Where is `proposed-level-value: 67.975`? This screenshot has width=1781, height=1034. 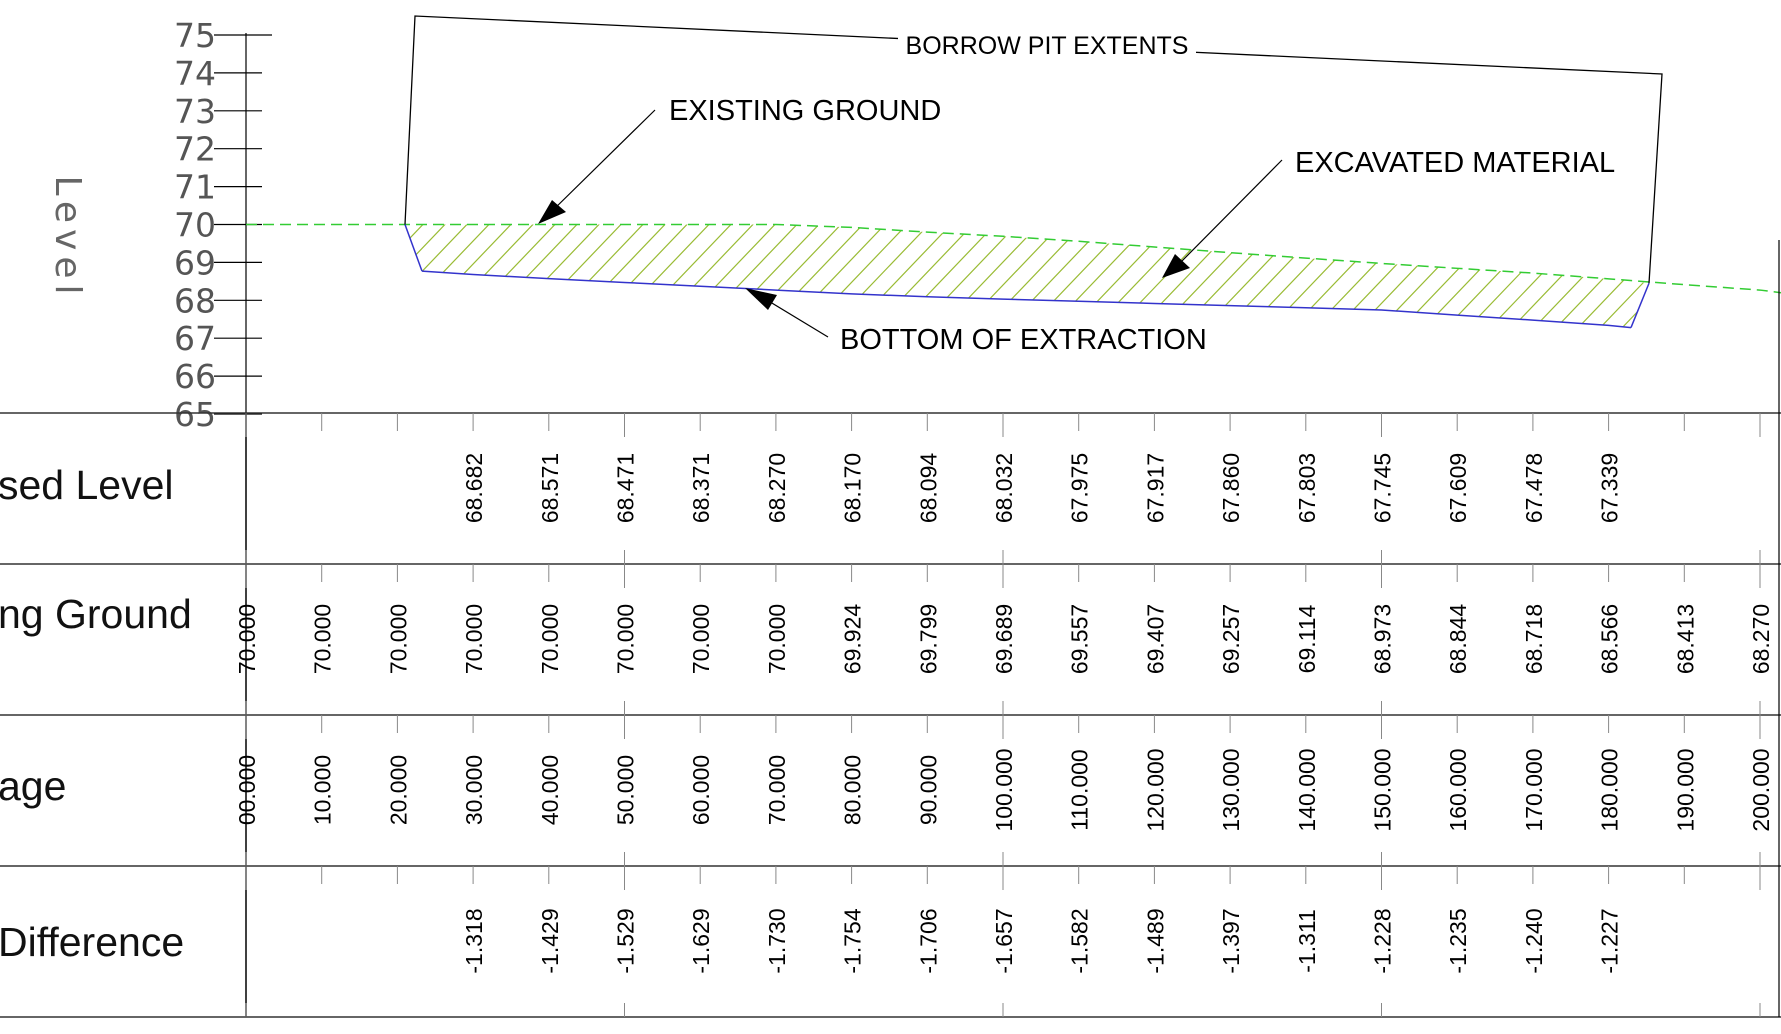 proposed-level-value: 67.975 is located at coordinates (1080, 488).